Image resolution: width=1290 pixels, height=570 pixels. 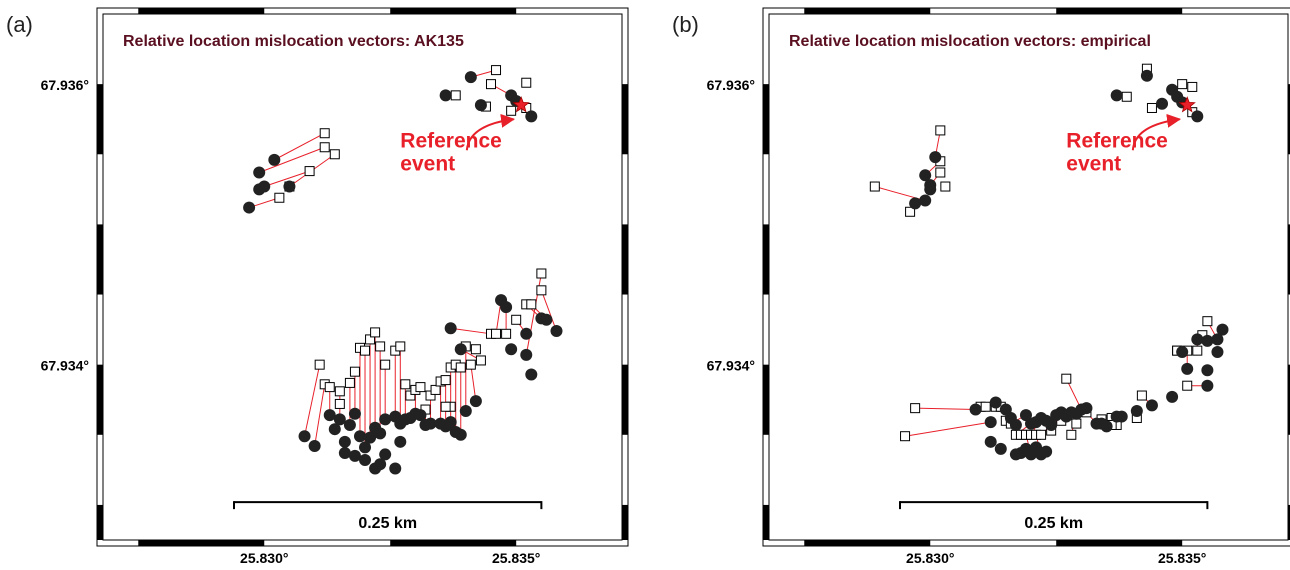 I want to click on frame-bar-top, so click(x=453, y=11).